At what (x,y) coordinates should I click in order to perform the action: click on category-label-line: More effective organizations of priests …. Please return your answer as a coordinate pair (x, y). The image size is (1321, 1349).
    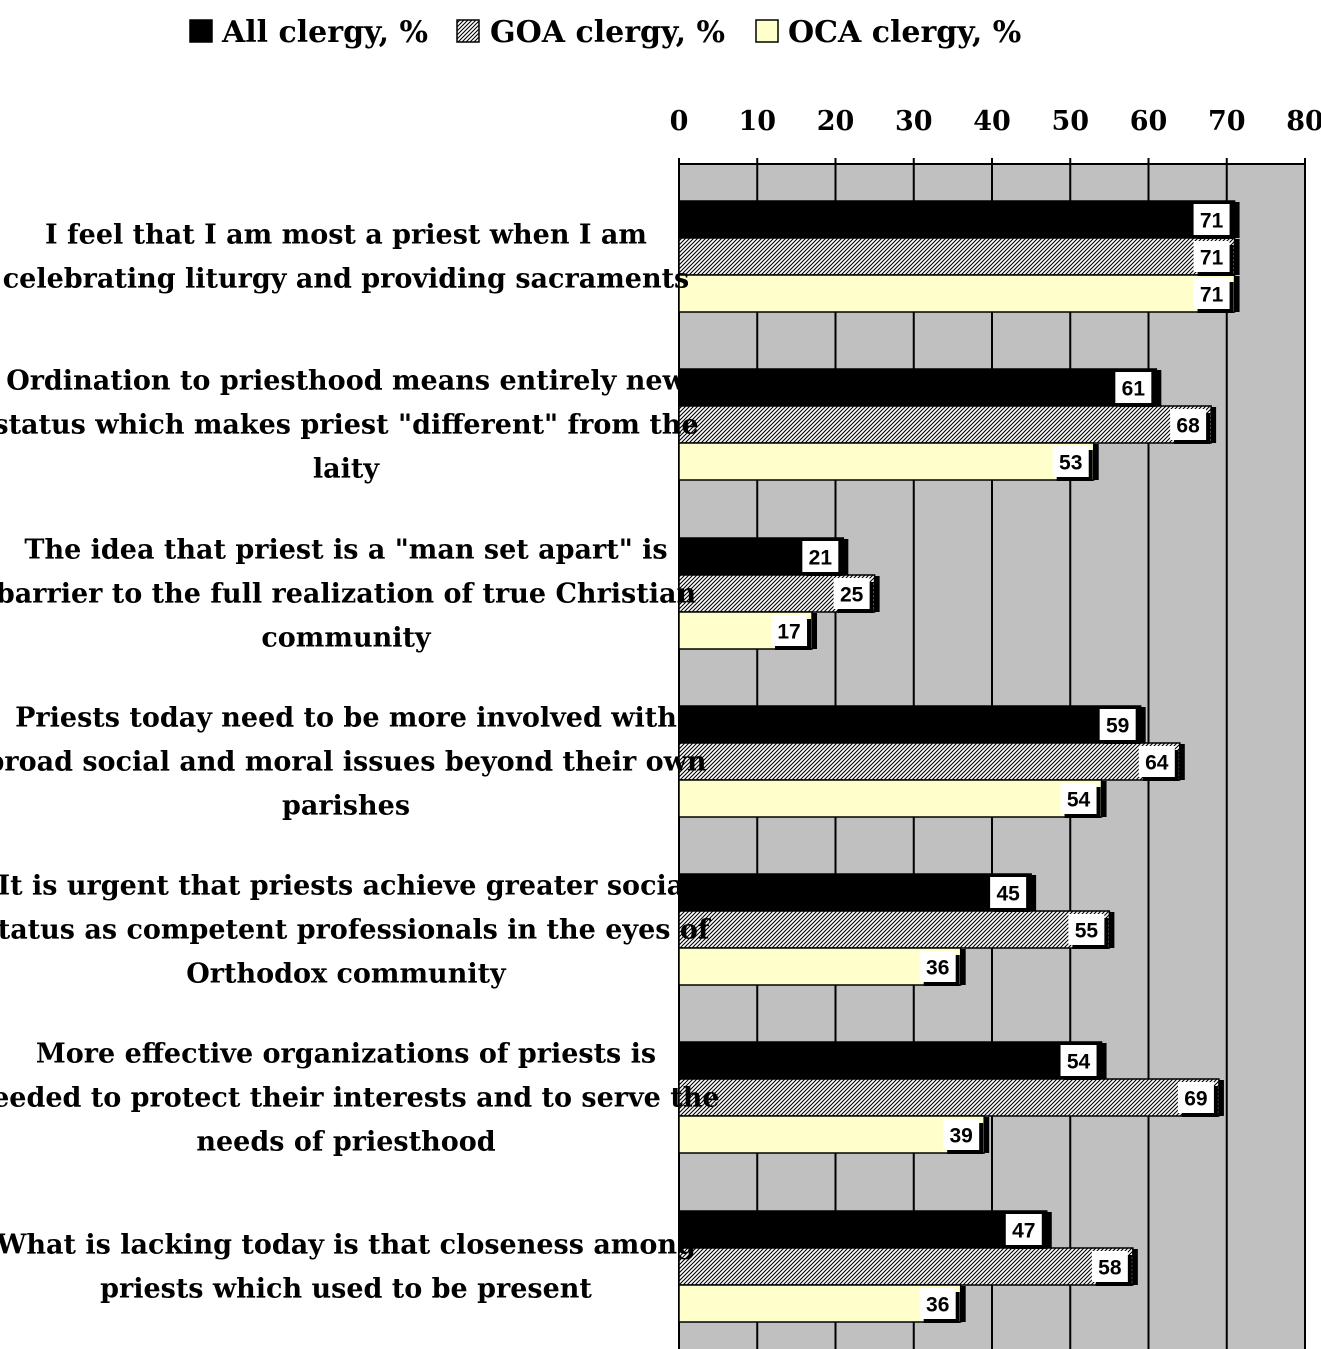
    Looking at the image, I should click on (346, 1054).